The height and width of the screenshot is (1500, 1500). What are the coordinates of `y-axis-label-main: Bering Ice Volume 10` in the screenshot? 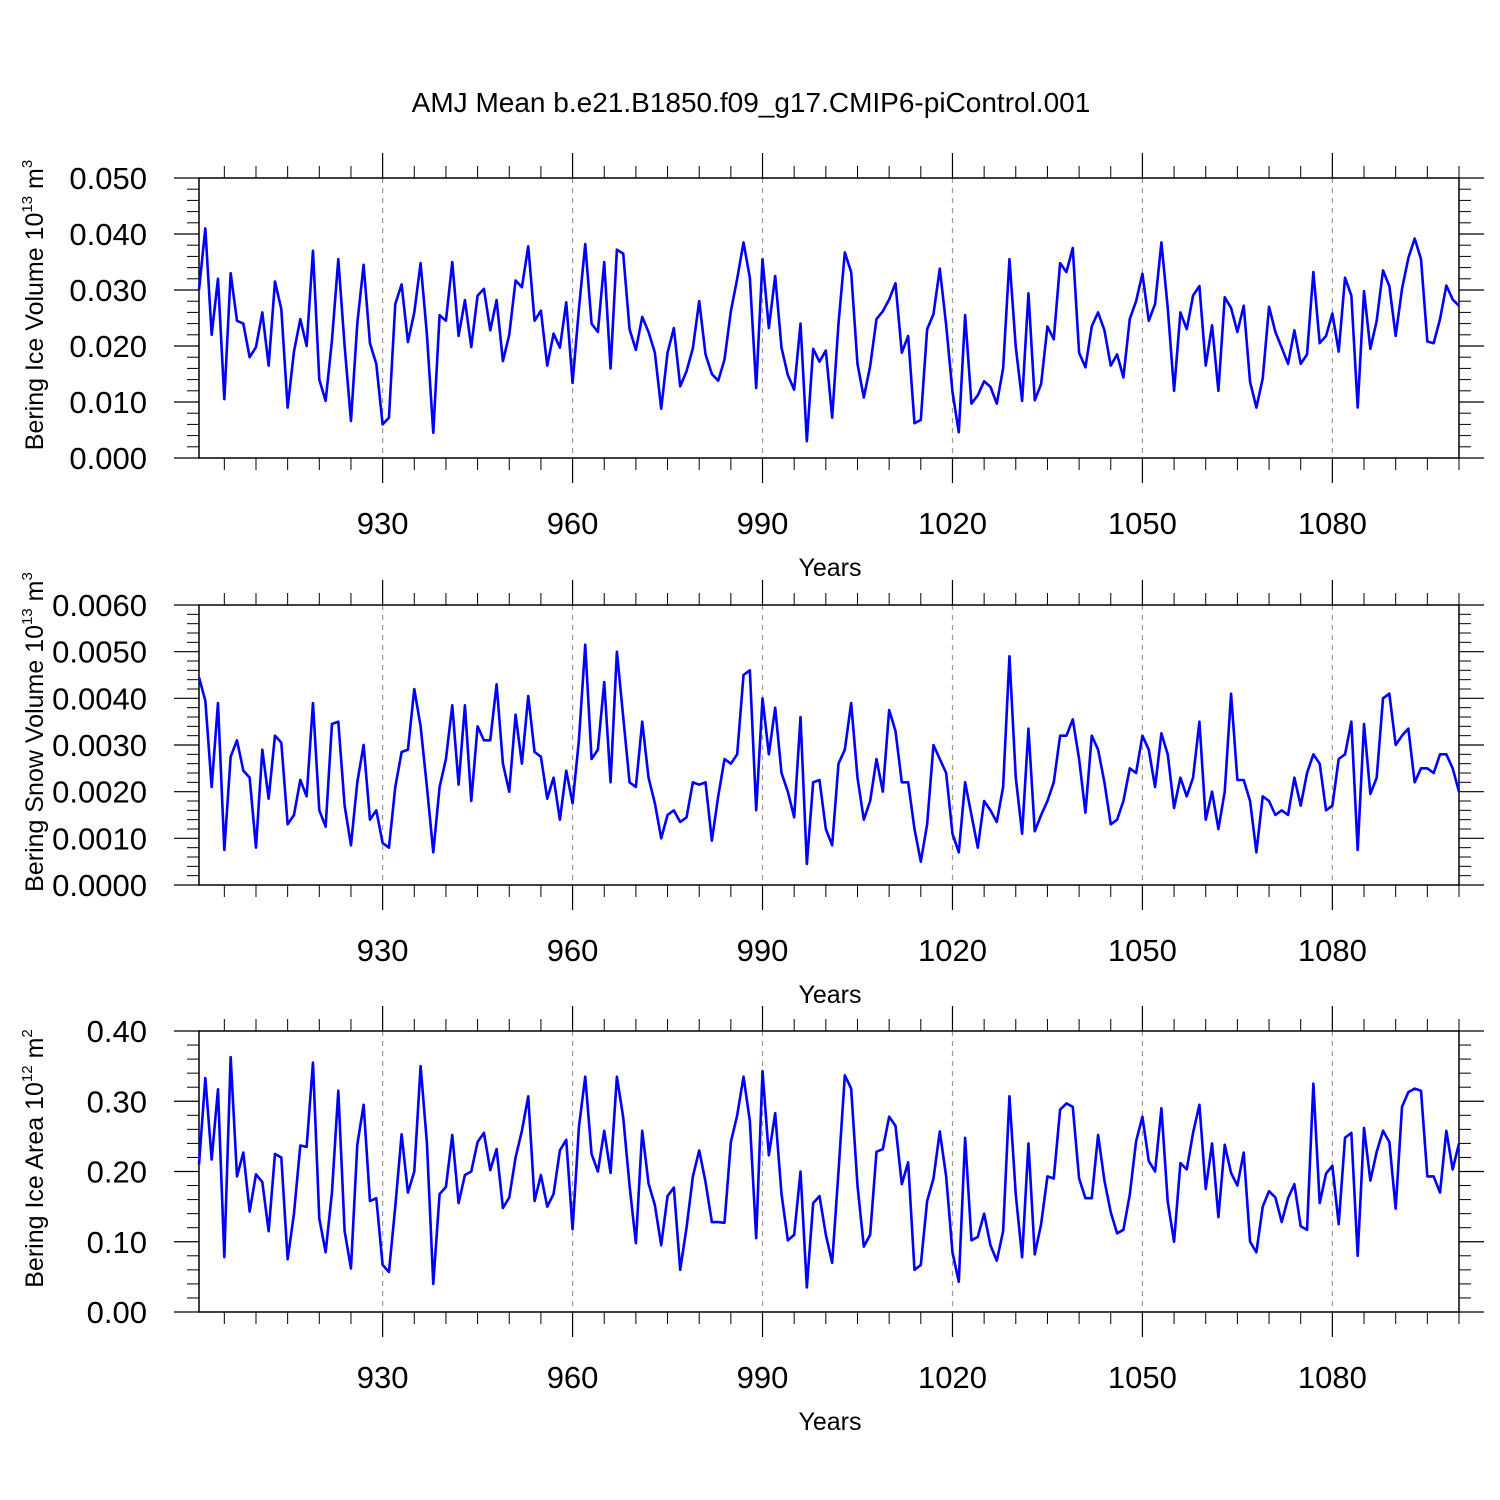 It's located at (35, 332).